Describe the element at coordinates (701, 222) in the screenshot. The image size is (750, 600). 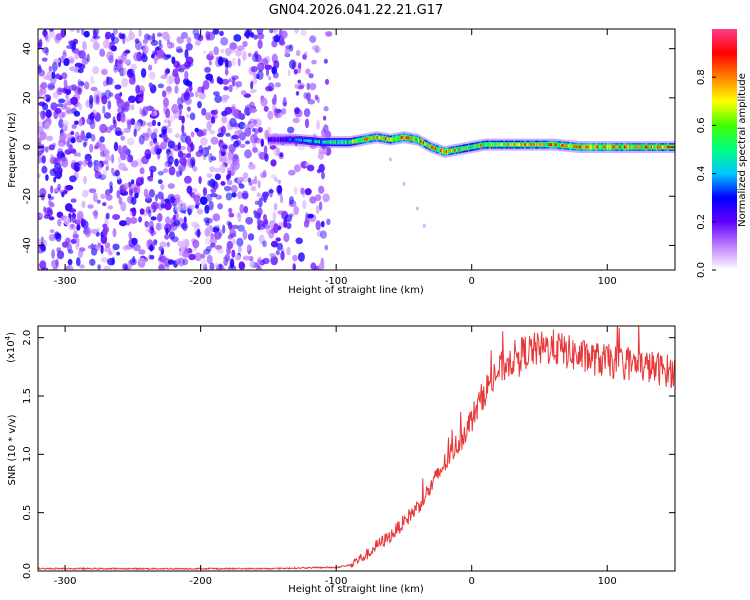
I see `colorbar-tick-label: 0.2` at that location.